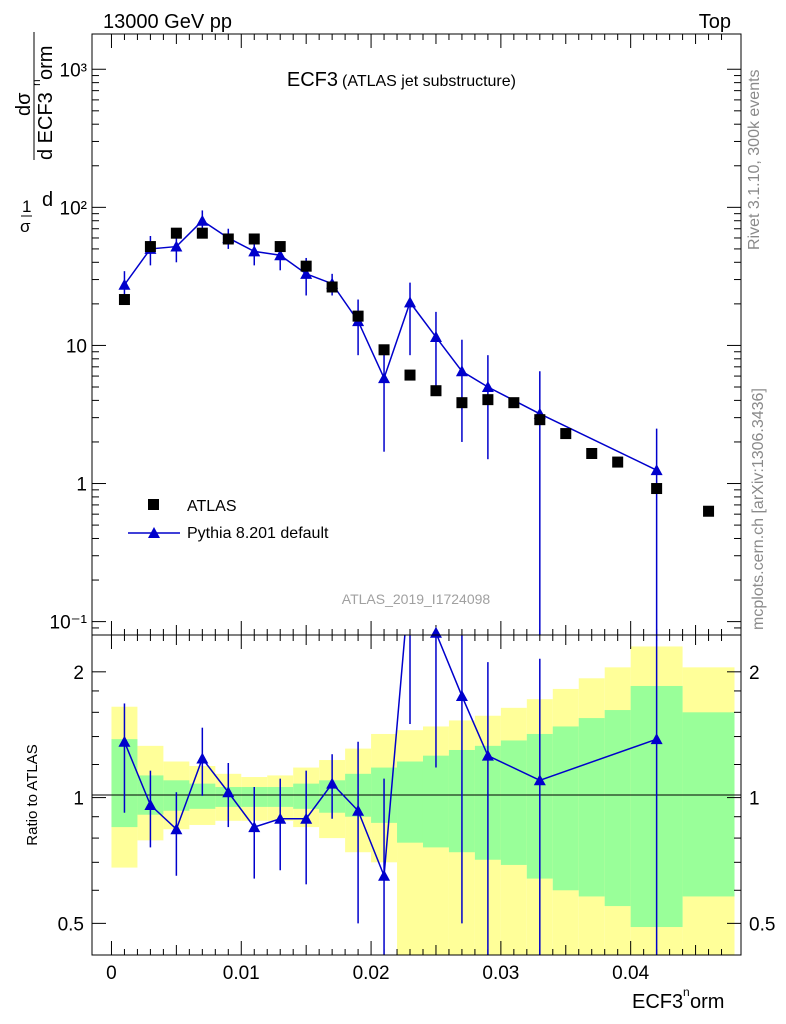  I want to click on ratio-y-tick-label-right: 2, so click(754, 673).